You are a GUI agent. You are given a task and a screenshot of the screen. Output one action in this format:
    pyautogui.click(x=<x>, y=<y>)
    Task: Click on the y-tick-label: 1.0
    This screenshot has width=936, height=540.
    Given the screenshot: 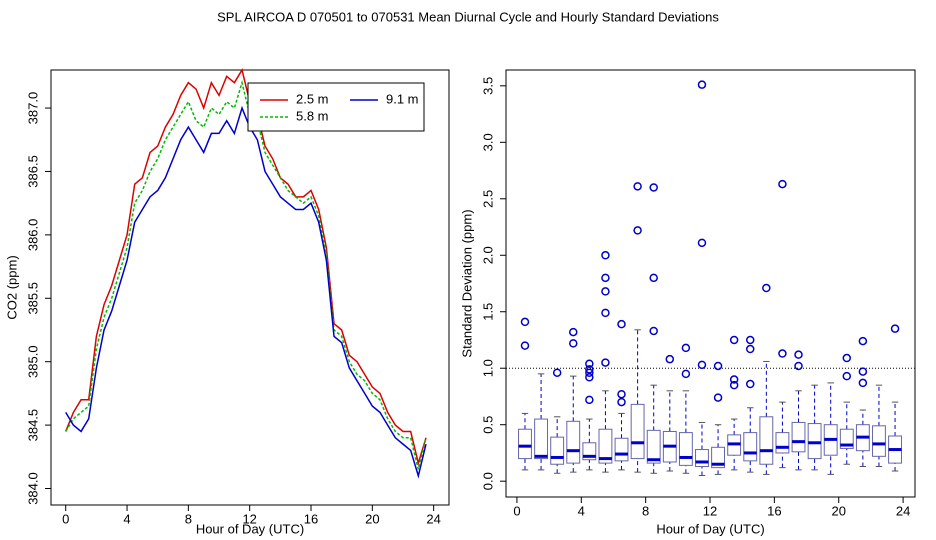 What is the action you would take?
    pyautogui.click(x=487, y=368)
    